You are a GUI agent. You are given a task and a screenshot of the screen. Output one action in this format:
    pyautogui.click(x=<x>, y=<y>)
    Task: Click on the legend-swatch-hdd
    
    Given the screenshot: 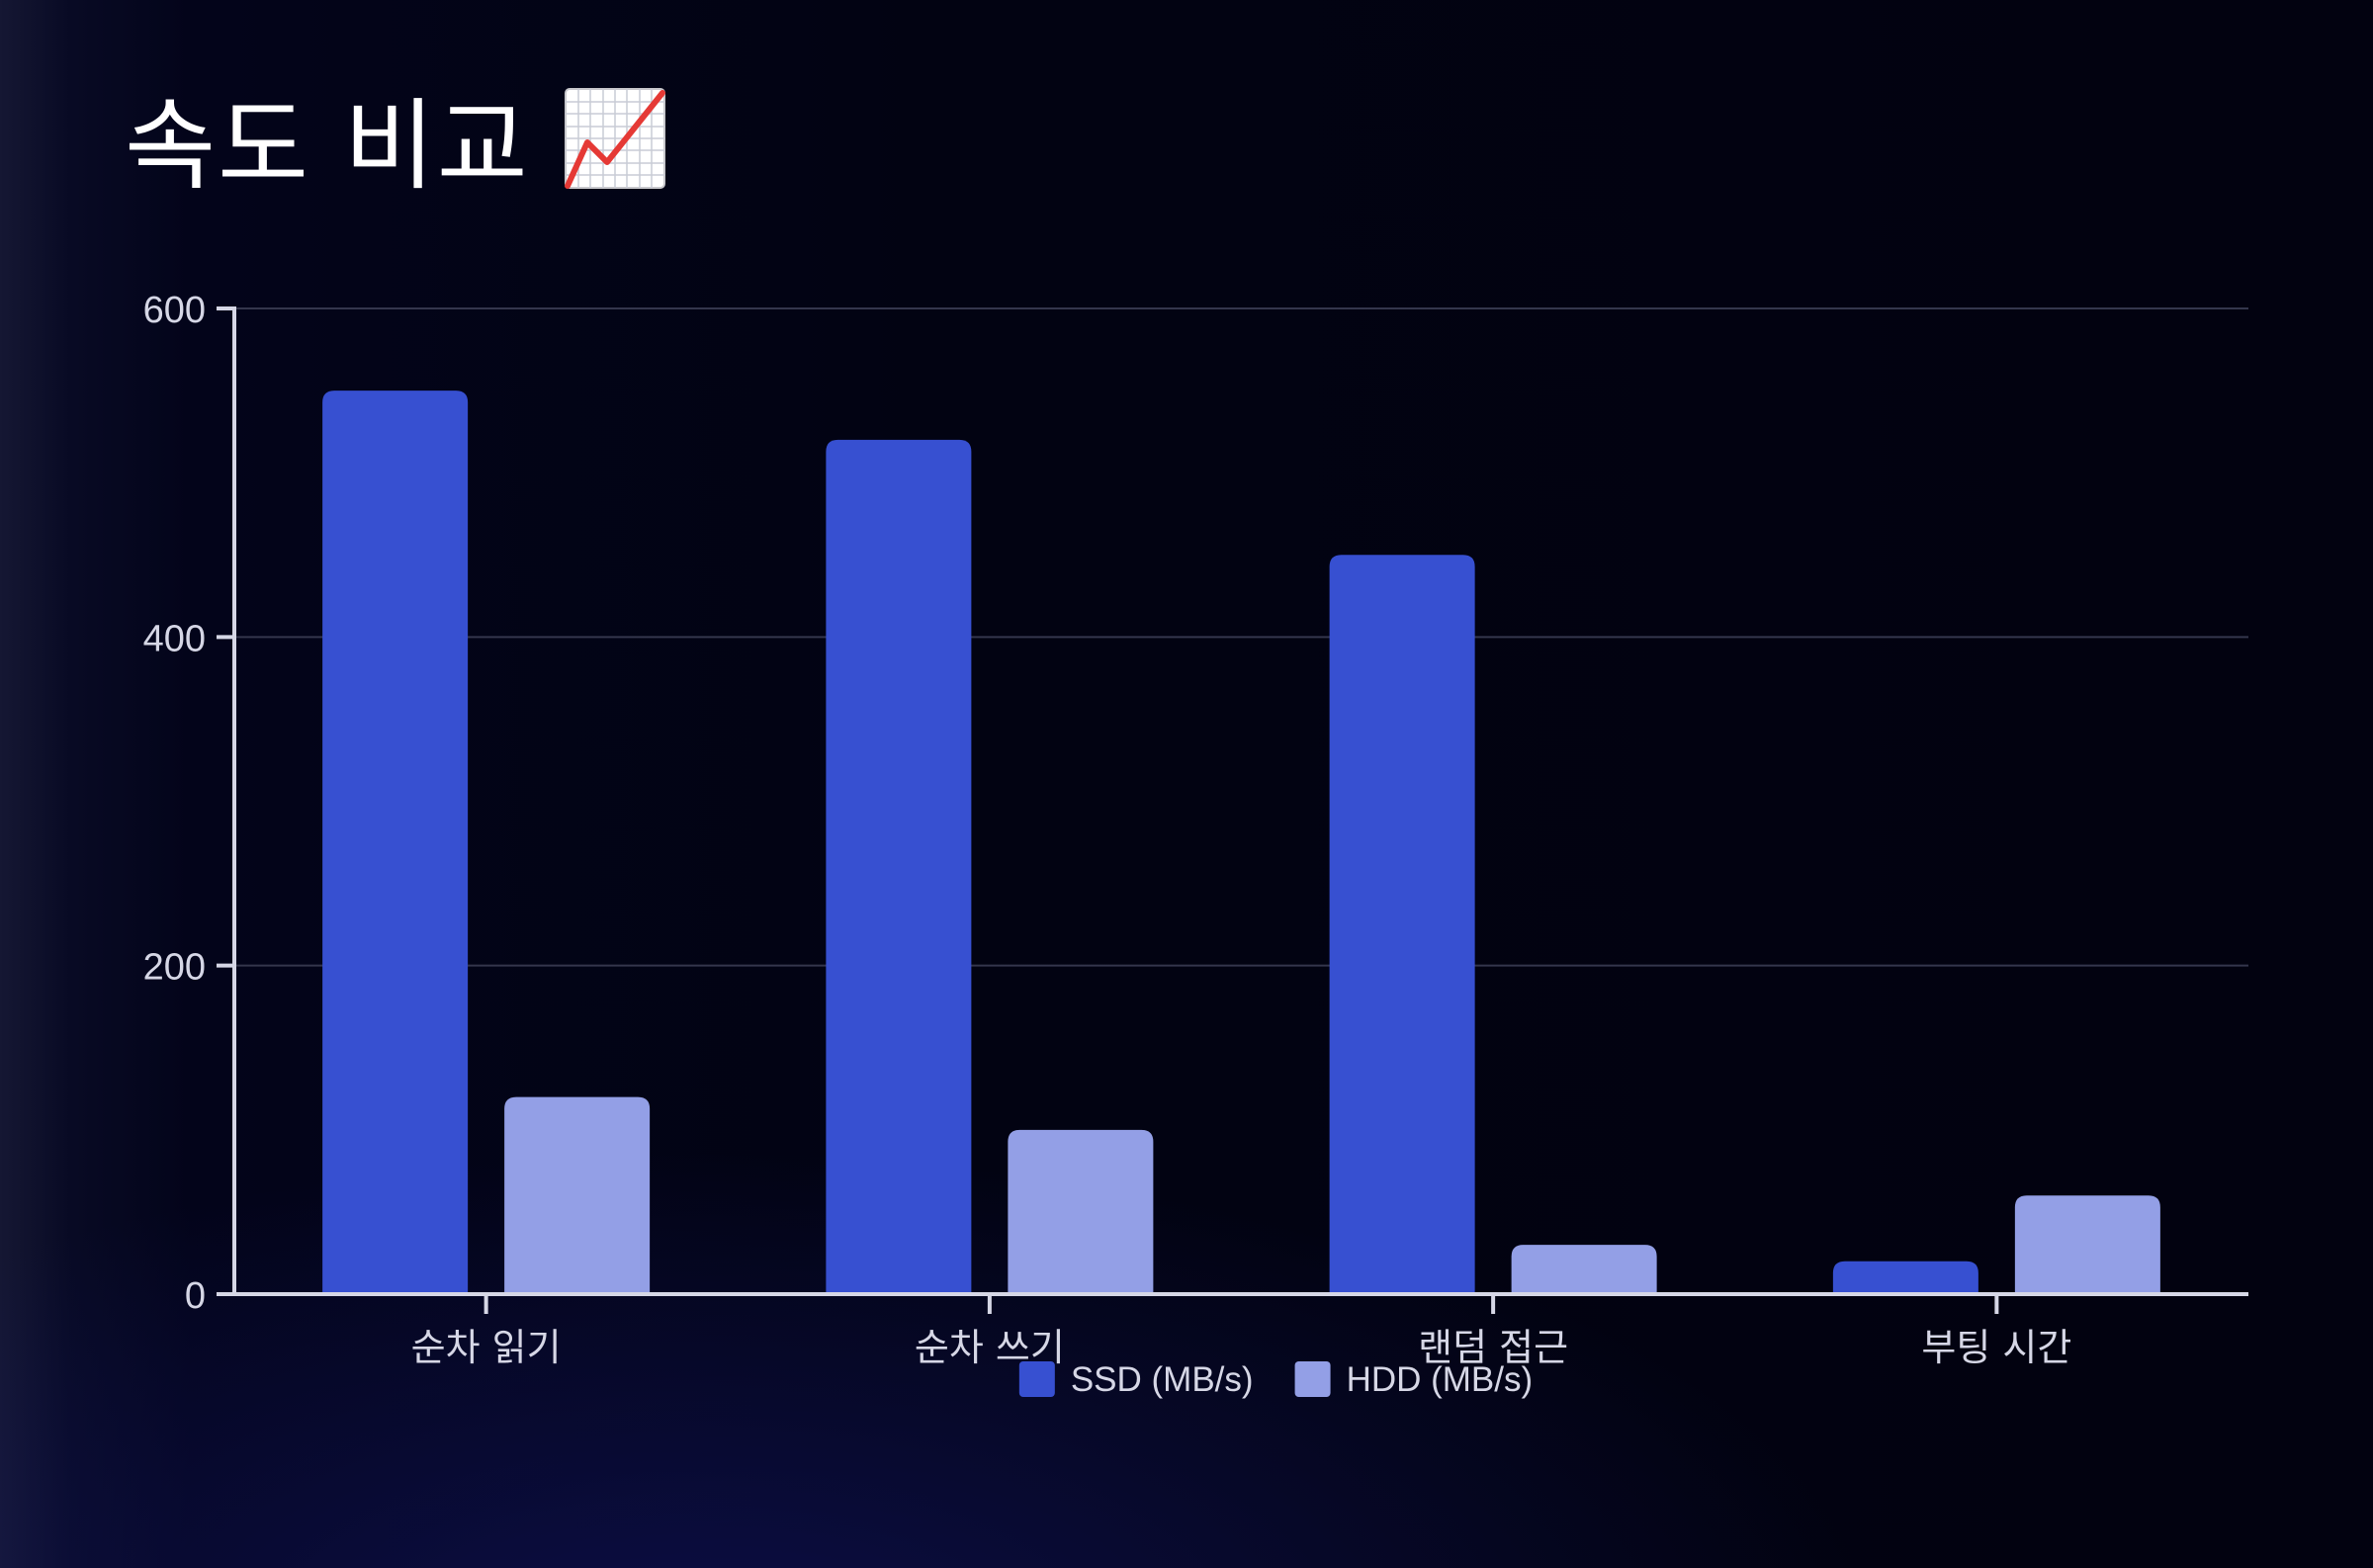 What is the action you would take?
    pyautogui.click(x=1312, y=1379)
    